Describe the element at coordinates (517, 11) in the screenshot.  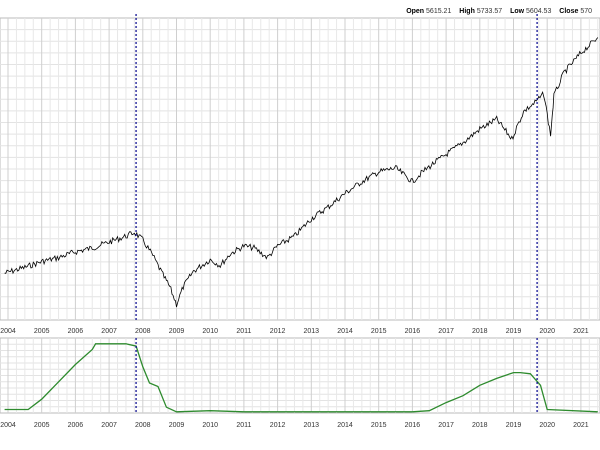
I see `low-label: Low` at that location.